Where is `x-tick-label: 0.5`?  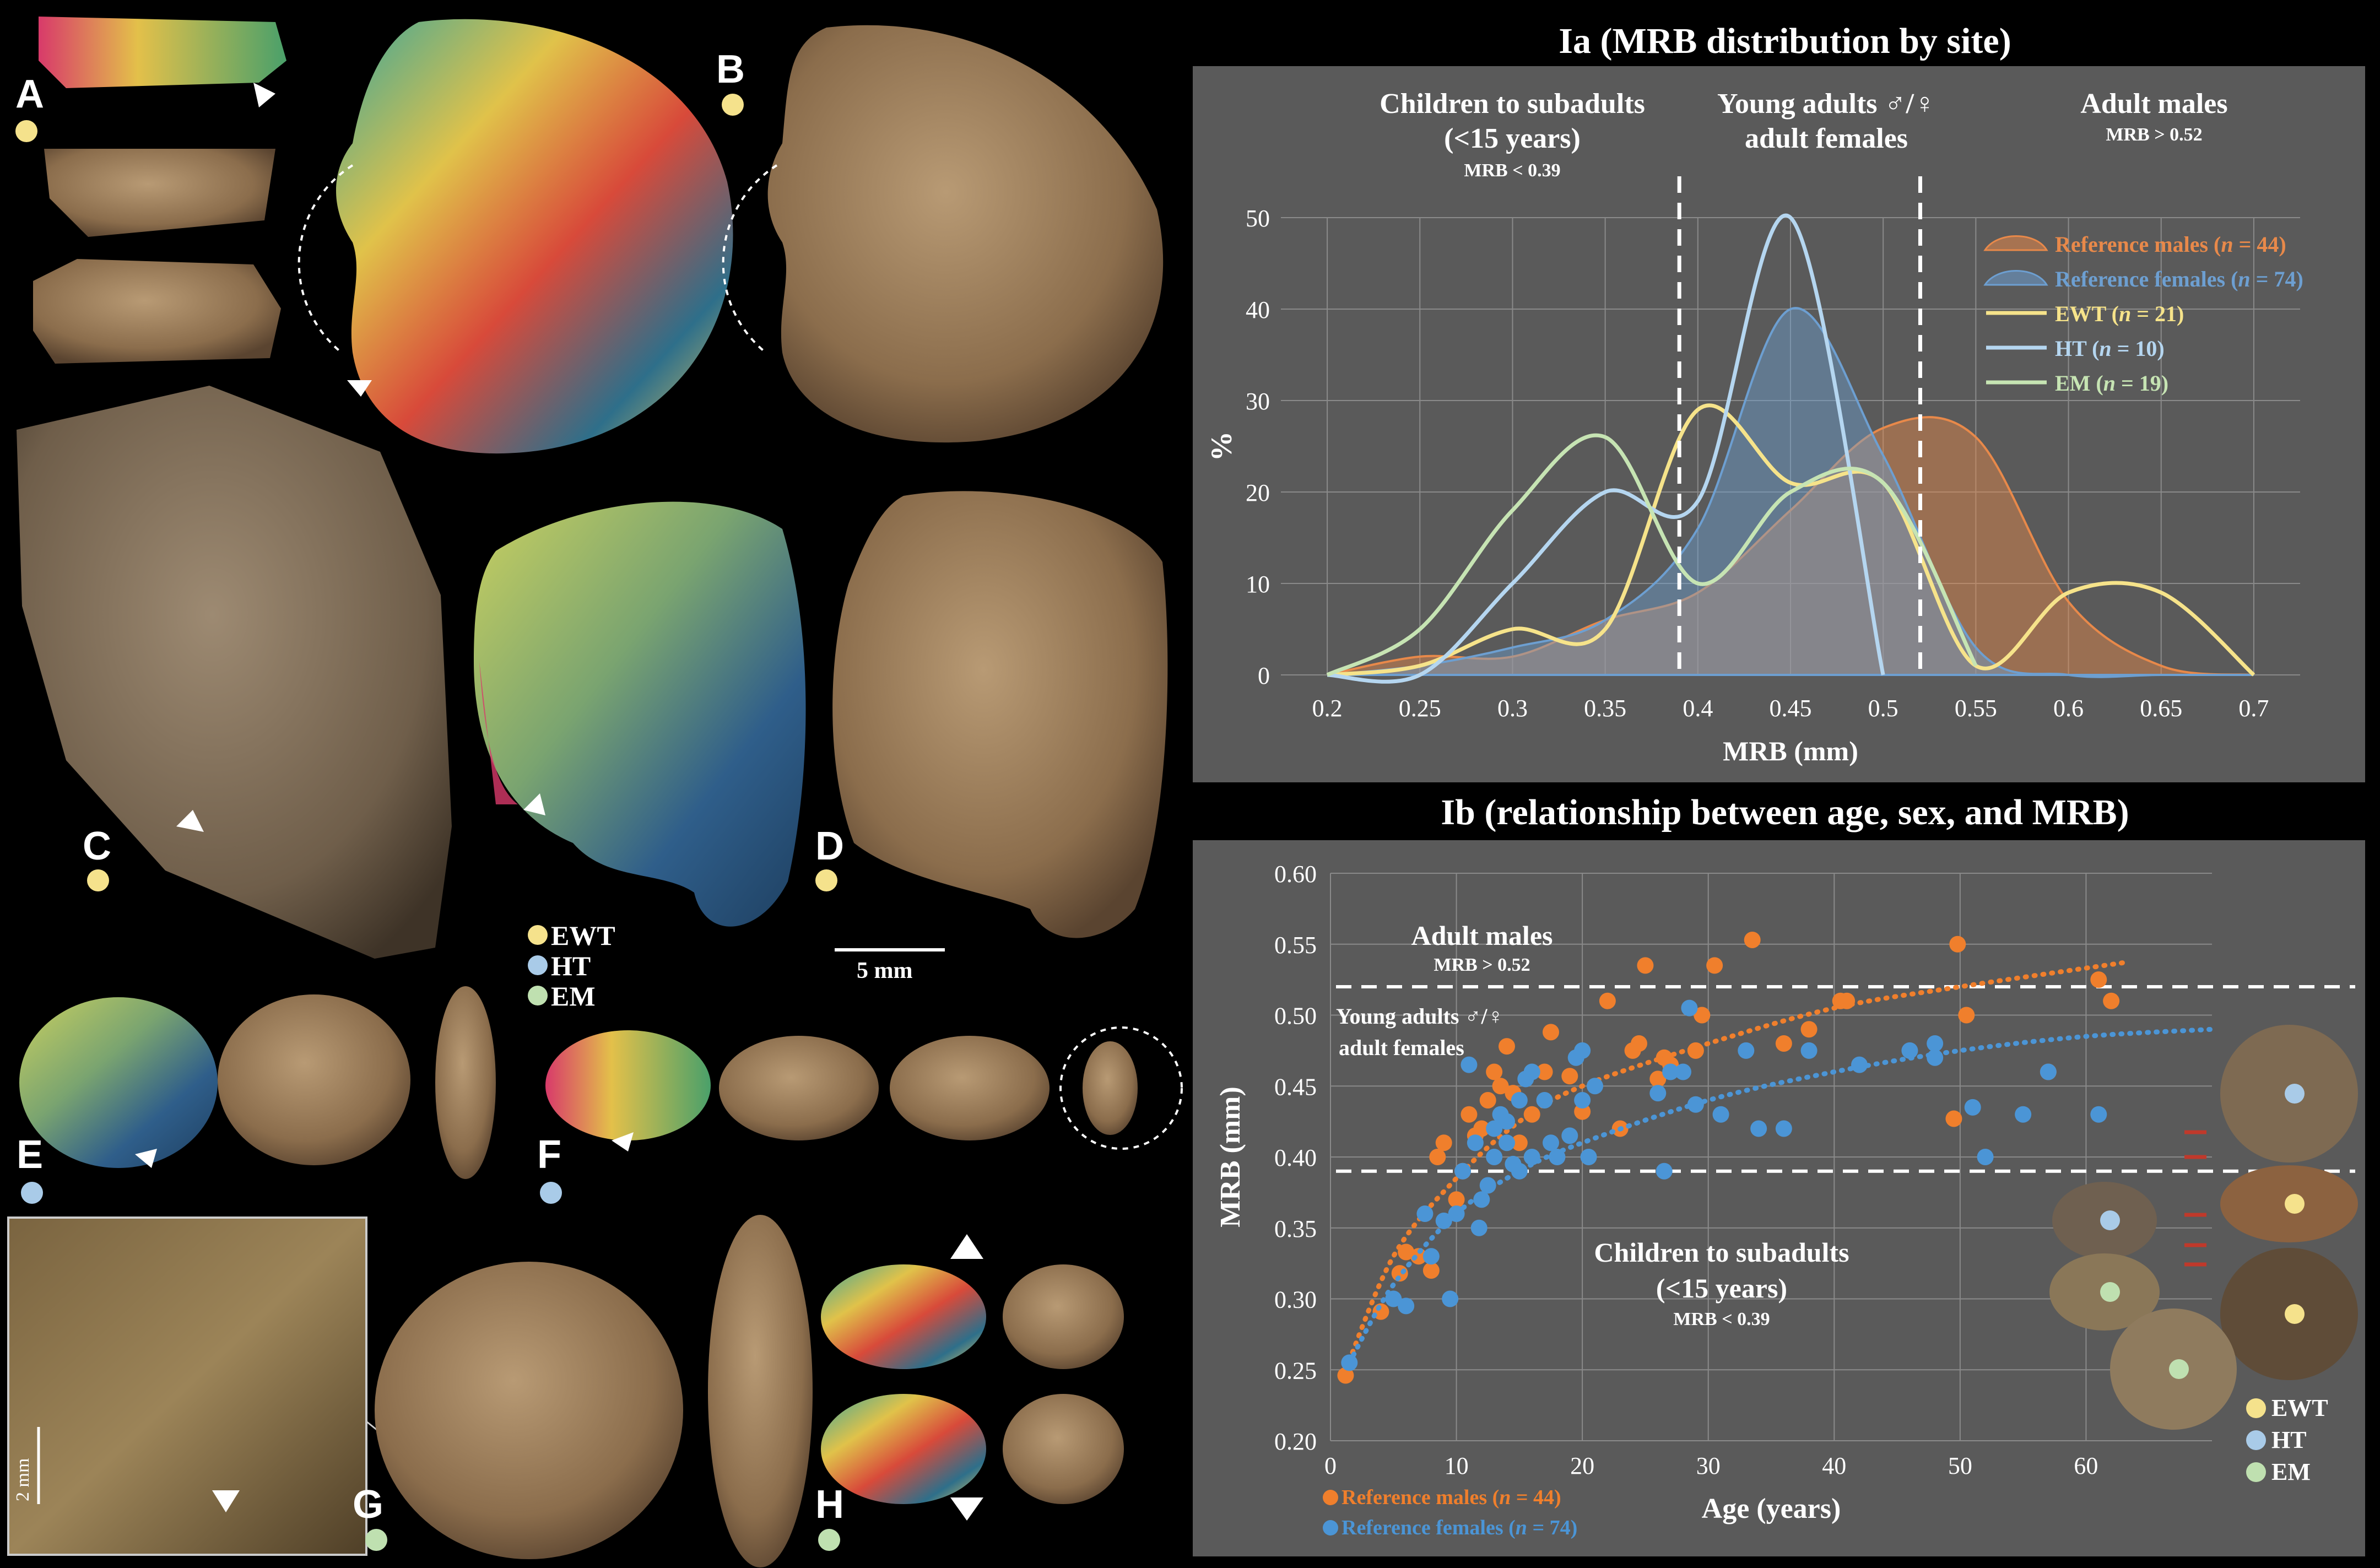
x-tick-label: 0.5 is located at coordinates (1883, 709).